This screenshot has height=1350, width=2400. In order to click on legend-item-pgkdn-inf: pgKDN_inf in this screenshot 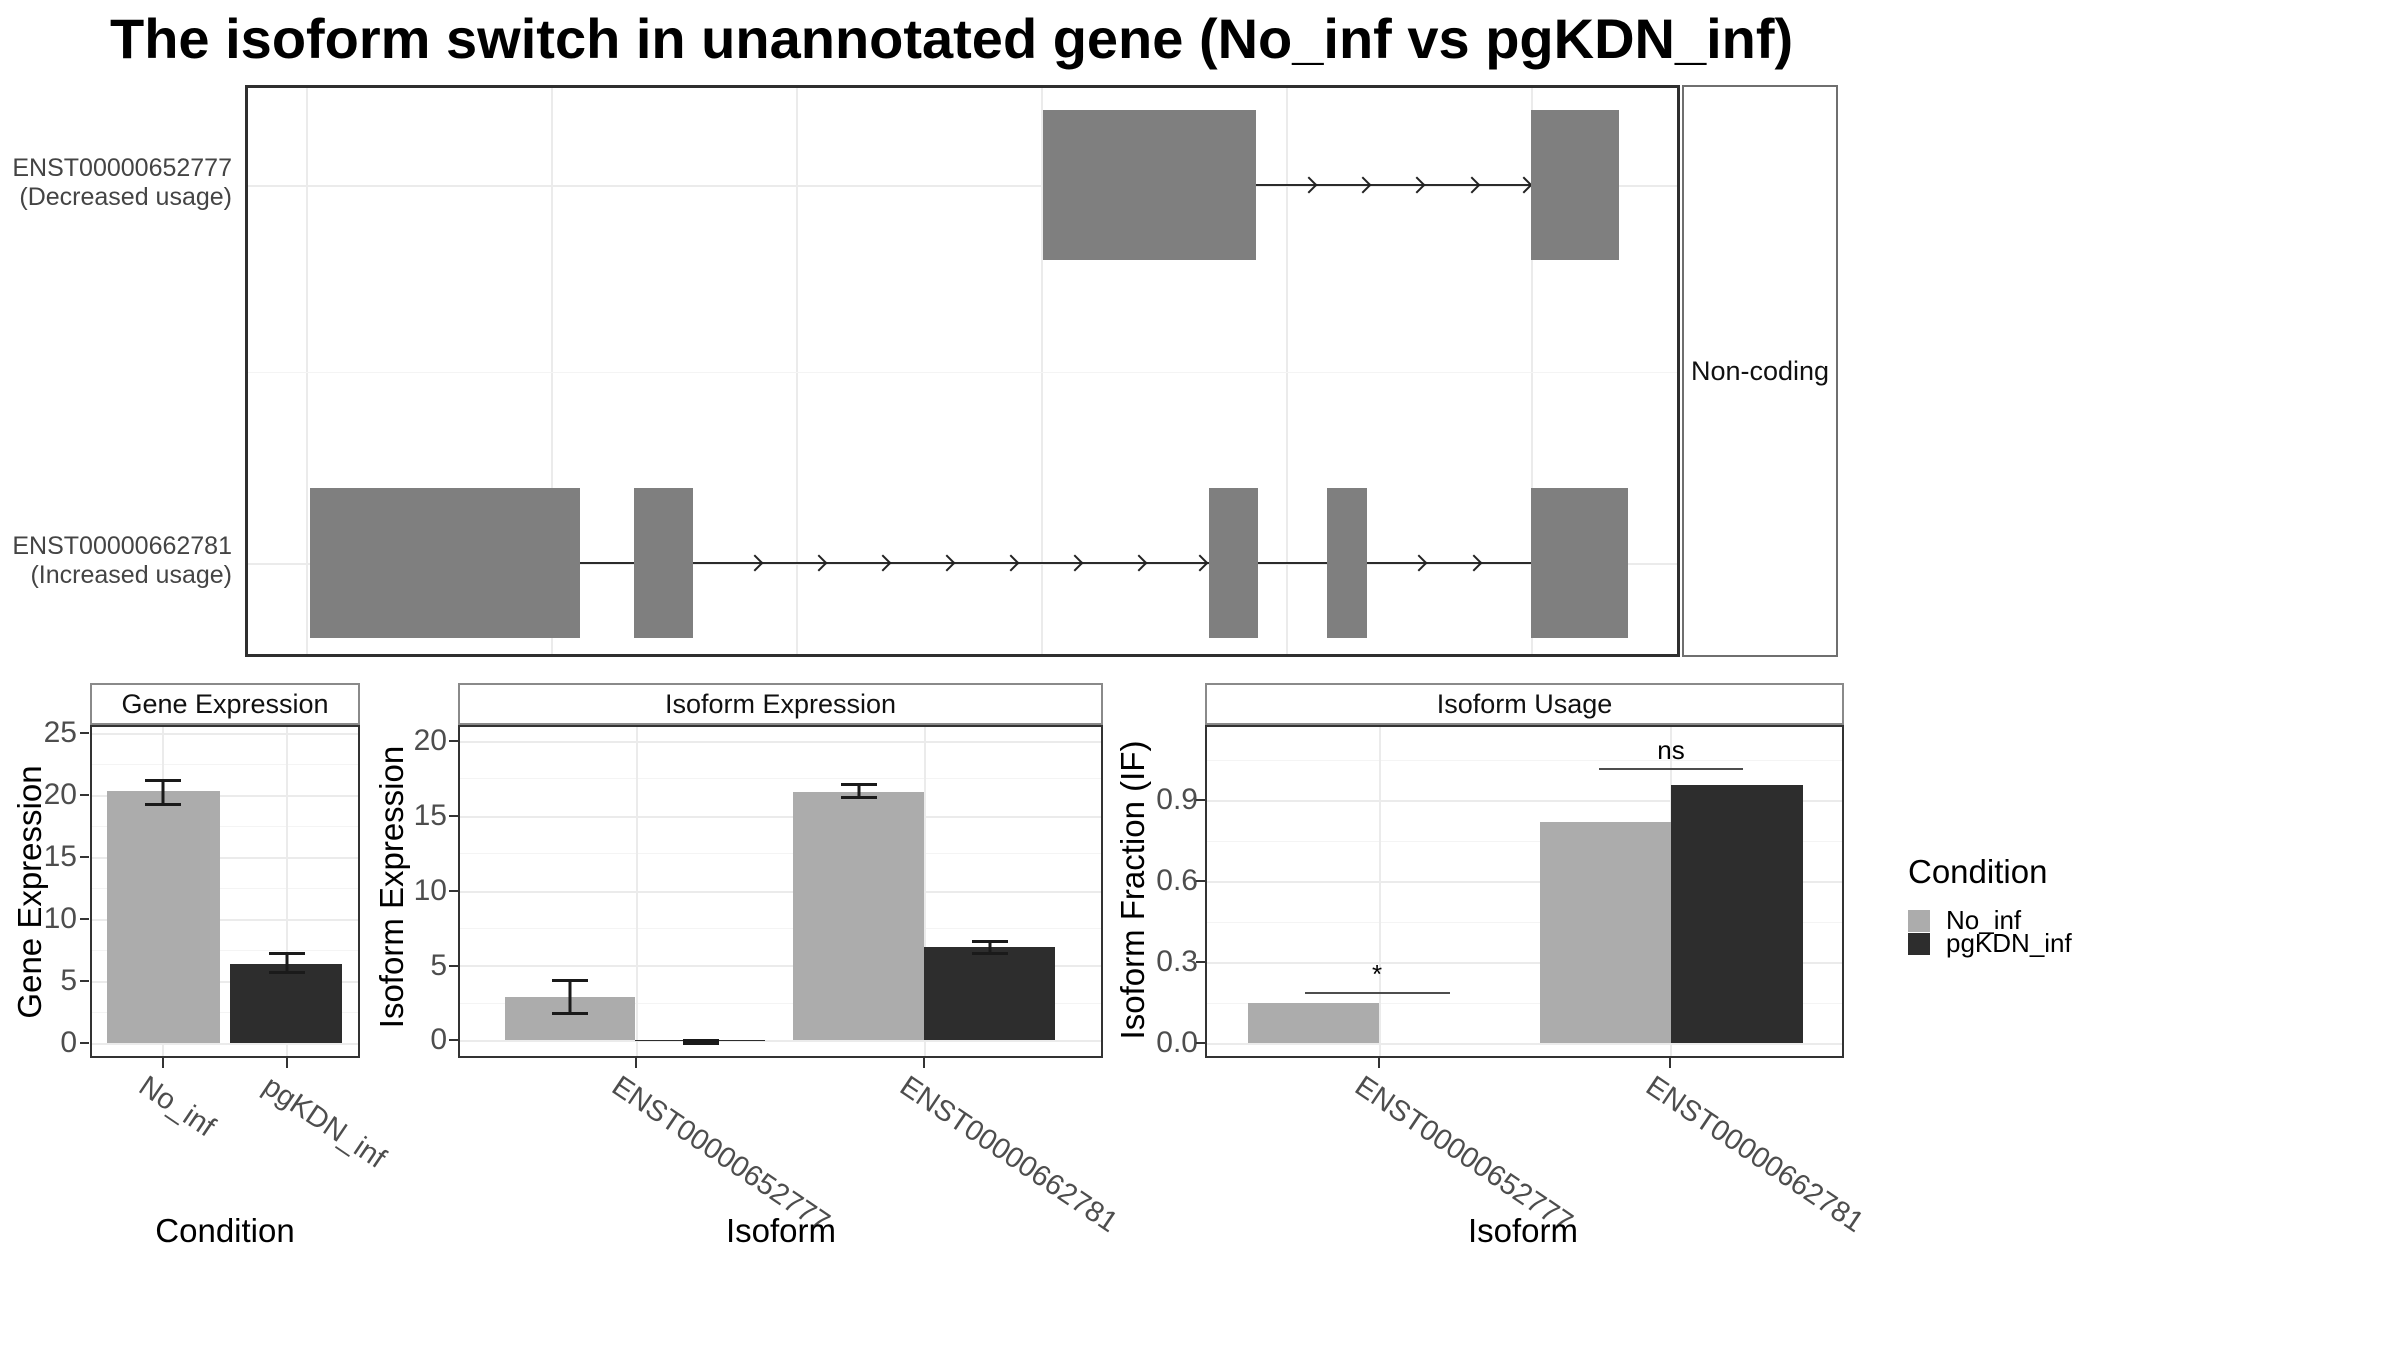, I will do `click(1990, 943)`.